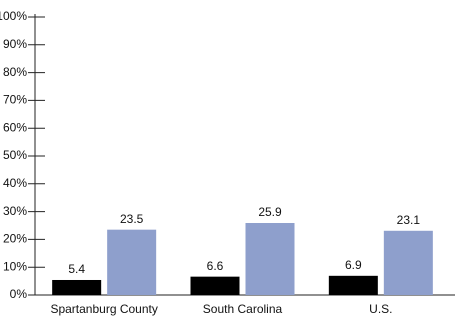 This screenshot has height=321, width=461. Describe the element at coordinates (76, 269) in the screenshot. I see `data-label: 5.4` at that location.